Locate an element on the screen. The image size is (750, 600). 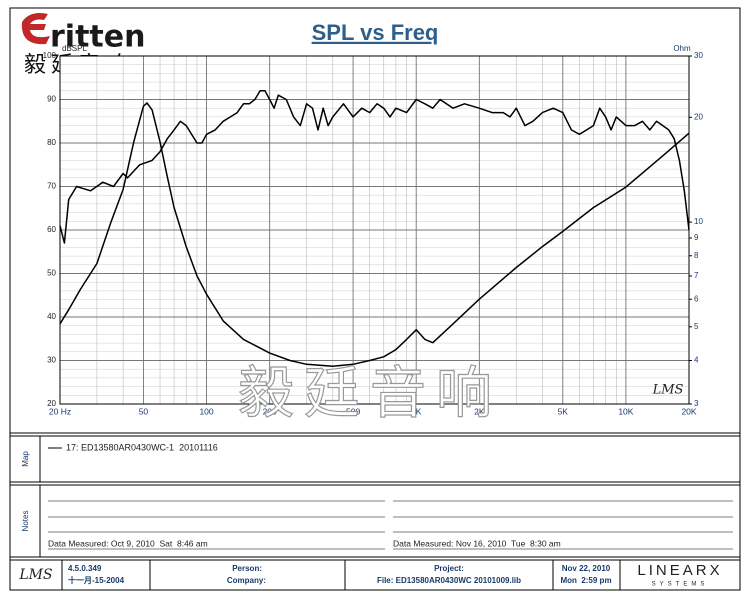
x-tick-label: 20K is located at coordinates (688, 411).